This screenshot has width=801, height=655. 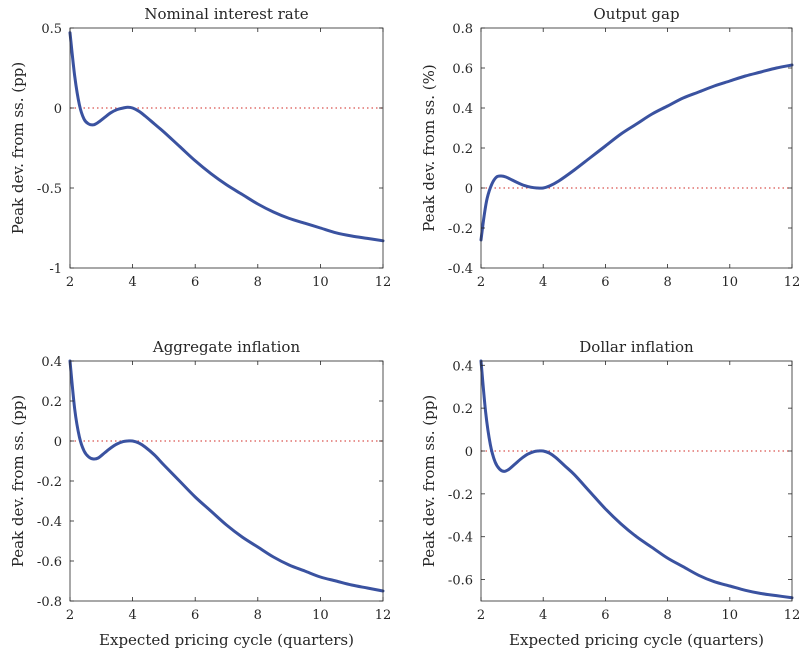 What do you see at coordinates (429, 147) in the screenshot?
I see `y-axis-label: Peak dev. from ss. (%)` at bounding box center [429, 147].